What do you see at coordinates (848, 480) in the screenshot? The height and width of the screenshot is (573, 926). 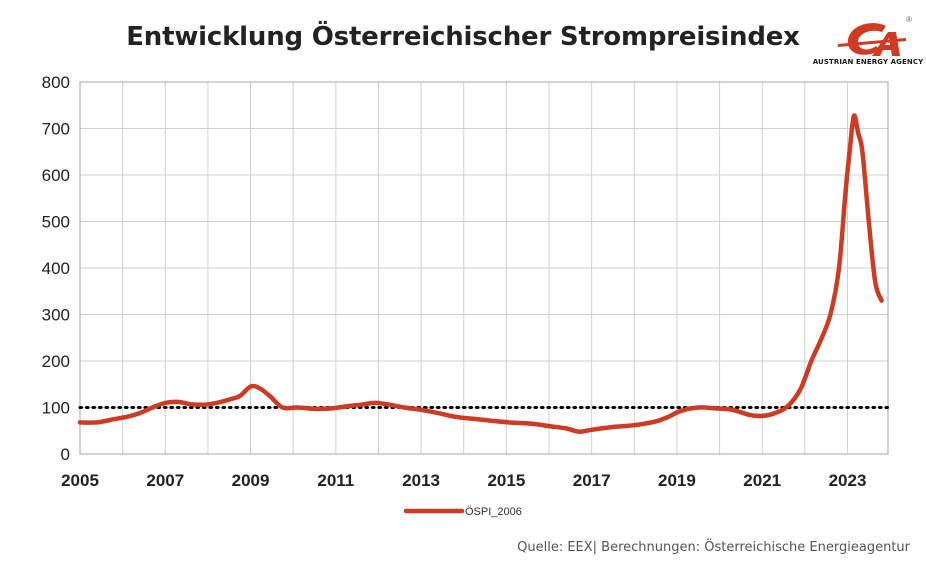 I see `x-tick-label: 2023` at bounding box center [848, 480].